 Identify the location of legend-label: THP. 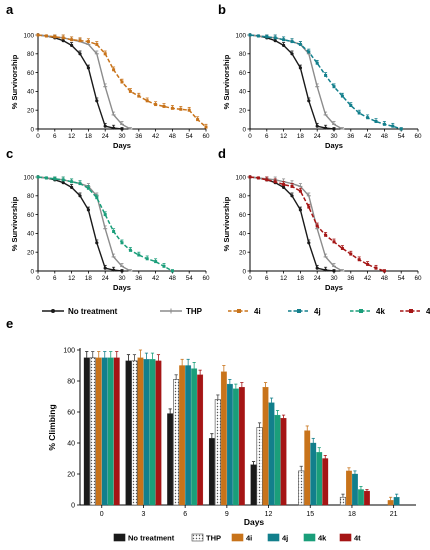
(213, 538).